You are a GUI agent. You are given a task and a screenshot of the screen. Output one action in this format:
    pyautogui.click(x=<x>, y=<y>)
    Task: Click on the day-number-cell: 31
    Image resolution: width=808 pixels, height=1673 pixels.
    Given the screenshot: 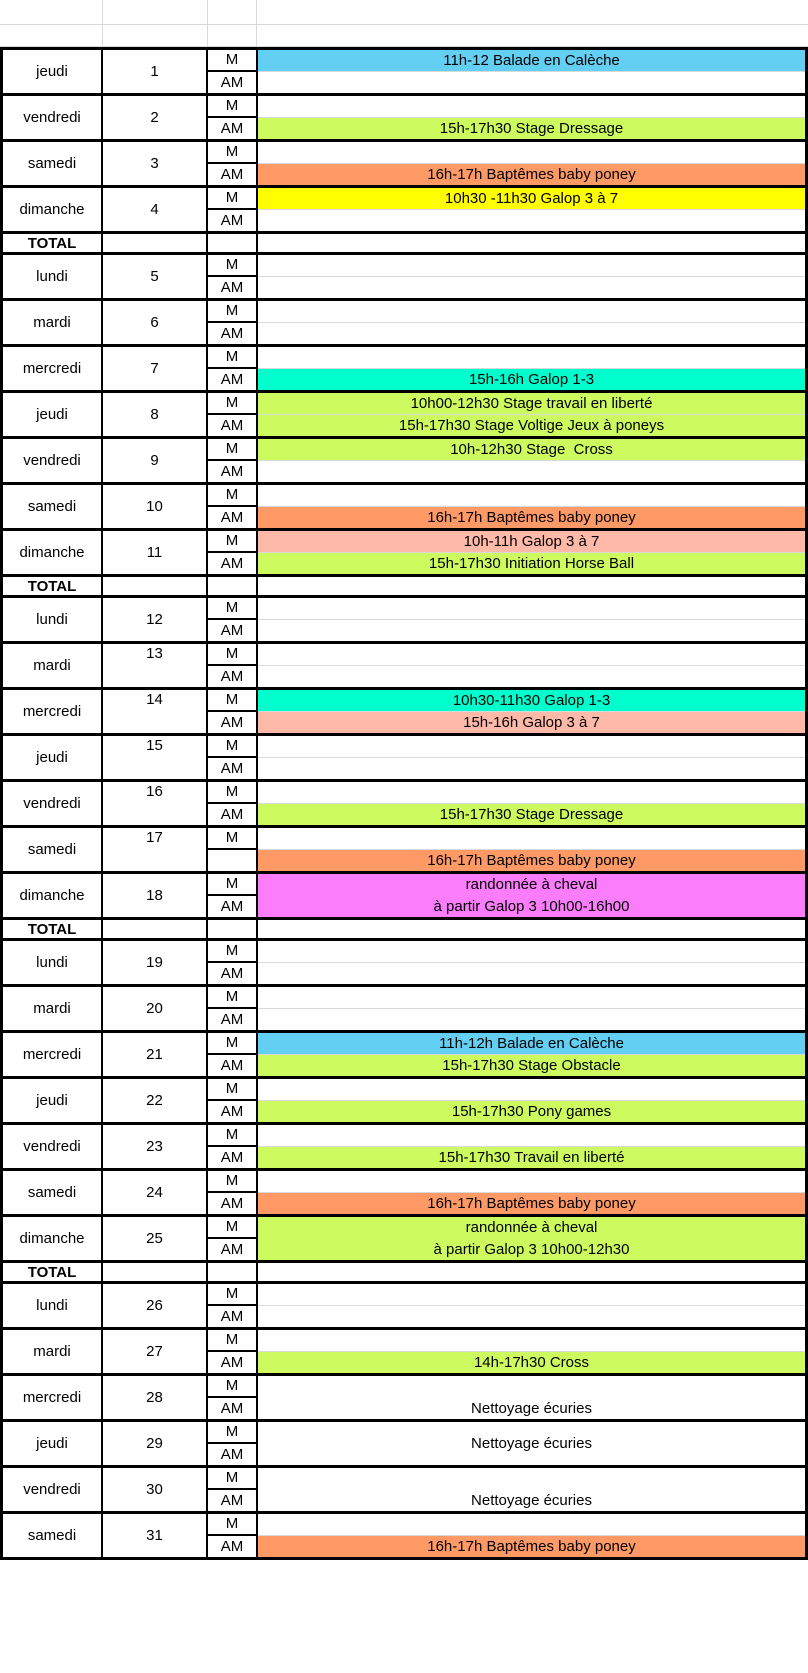 What is the action you would take?
    pyautogui.click(x=155, y=1535)
    